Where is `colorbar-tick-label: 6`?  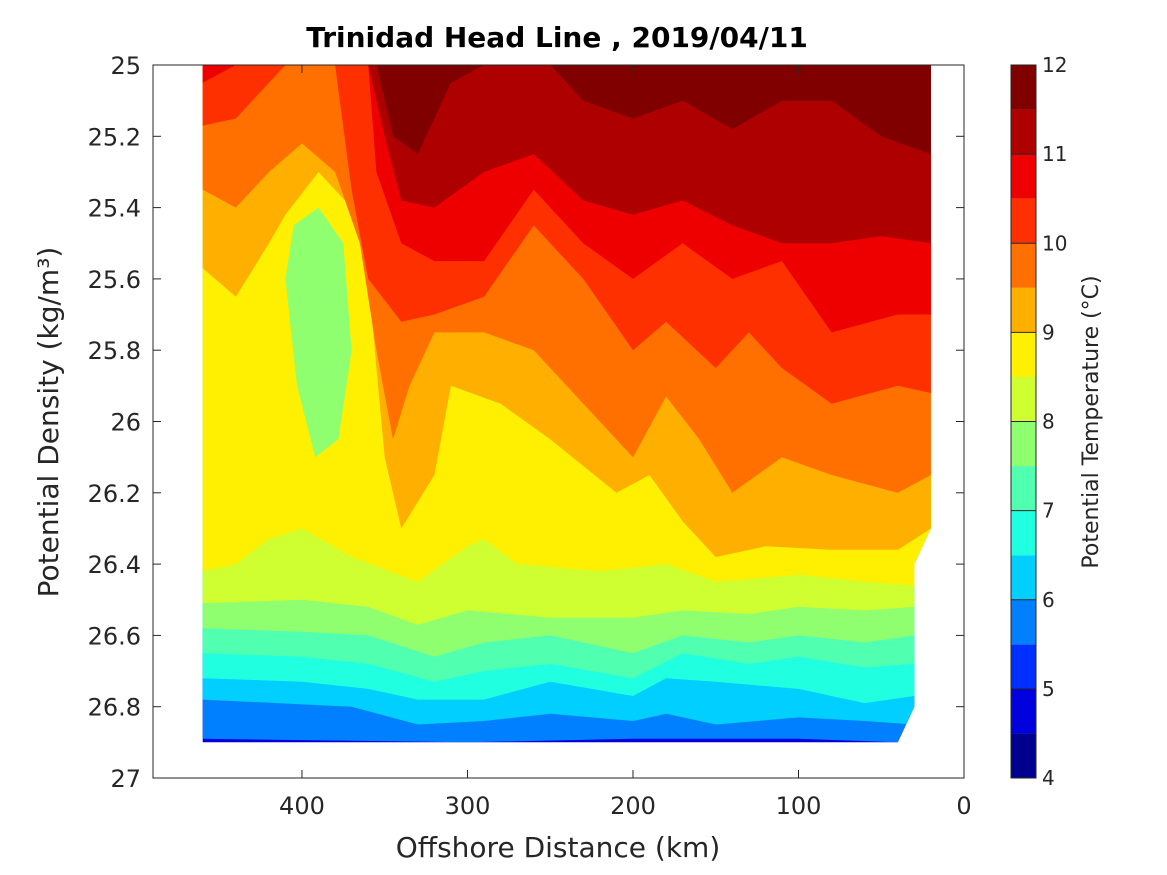
colorbar-tick-label: 6 is located at coordinates (1048, 600).